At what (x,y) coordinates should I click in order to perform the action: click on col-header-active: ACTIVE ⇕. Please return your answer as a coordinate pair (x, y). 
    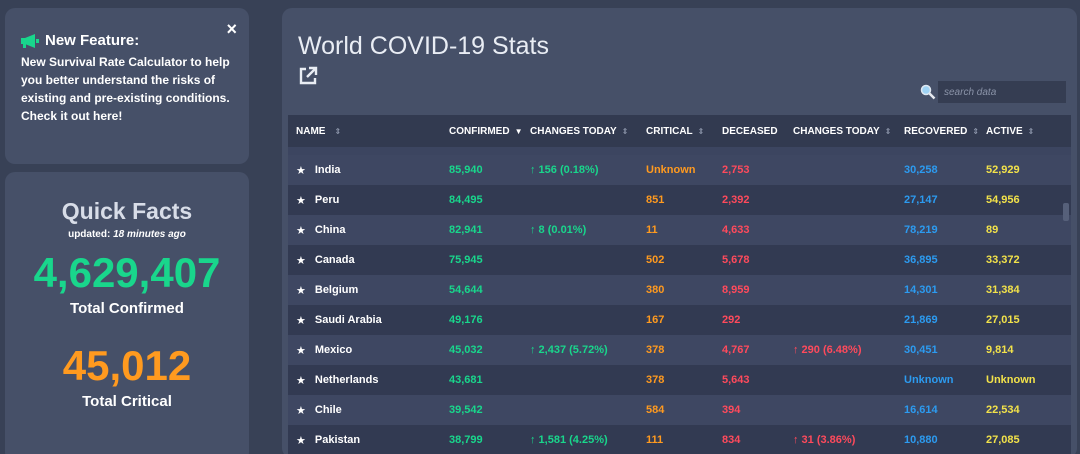
    Looking at the image, I should click on (1017, 131).